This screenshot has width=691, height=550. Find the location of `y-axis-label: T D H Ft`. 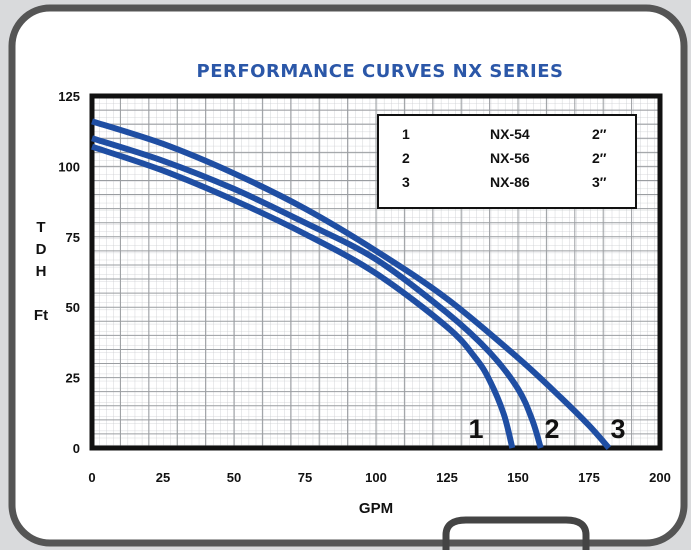

y-axis-label: T D H Ft is located at coordinates (41, 271).